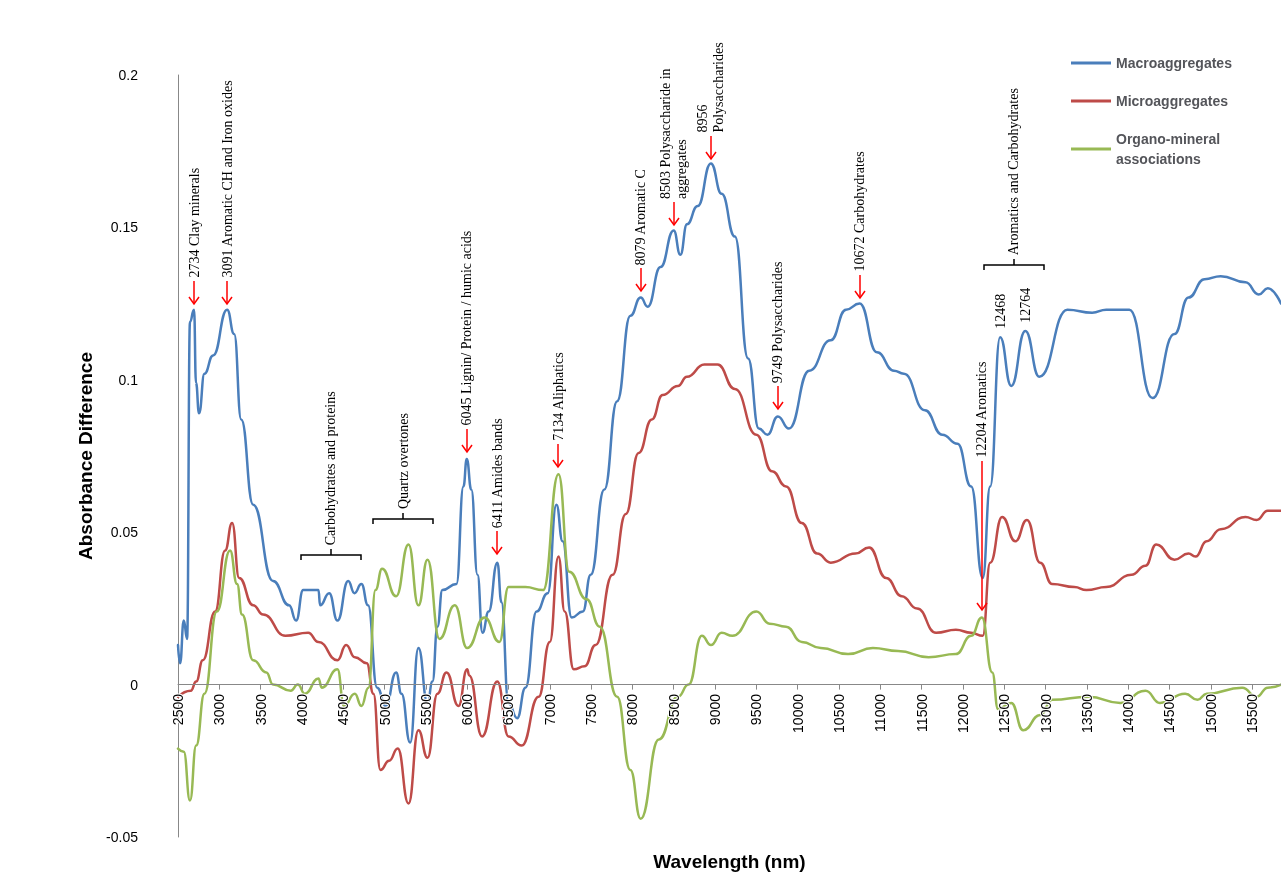 The height and width of the screenshot is (889, 1281). Describe the element at coordinates (128, 379) in the screenshot. I see `y-tick-label: 0.1` at that location.